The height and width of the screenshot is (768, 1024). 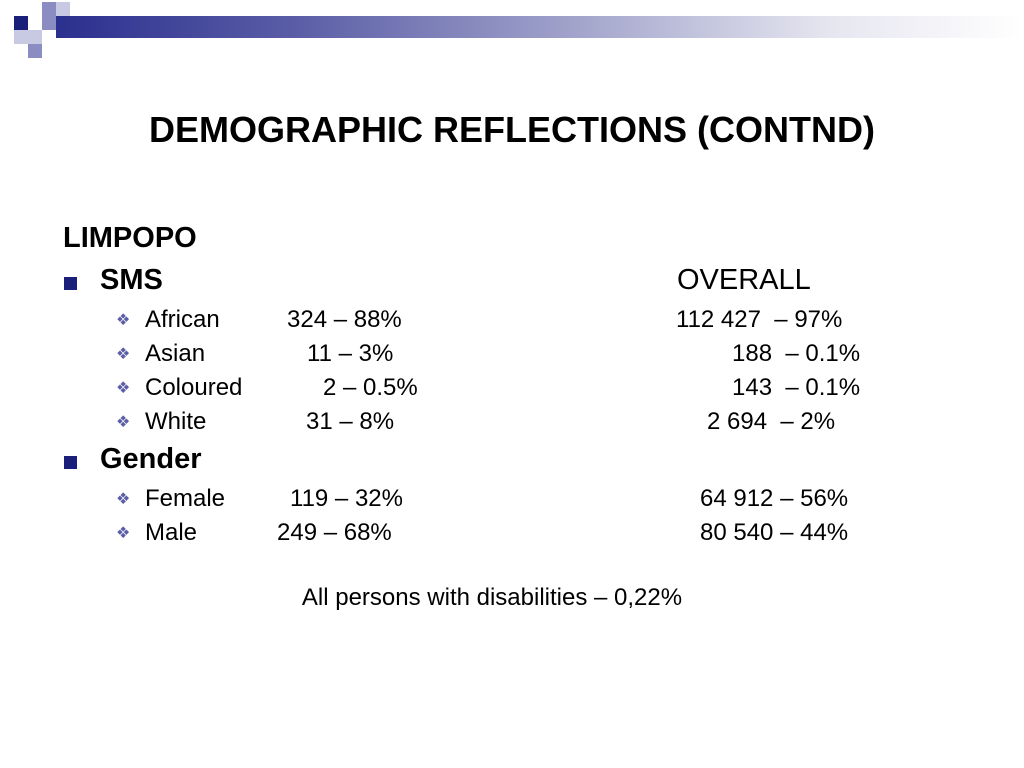 What do you see at coordinates (185, 498) in the screenshot?
I see `row-label: Female` at bounding box center [185, 498].